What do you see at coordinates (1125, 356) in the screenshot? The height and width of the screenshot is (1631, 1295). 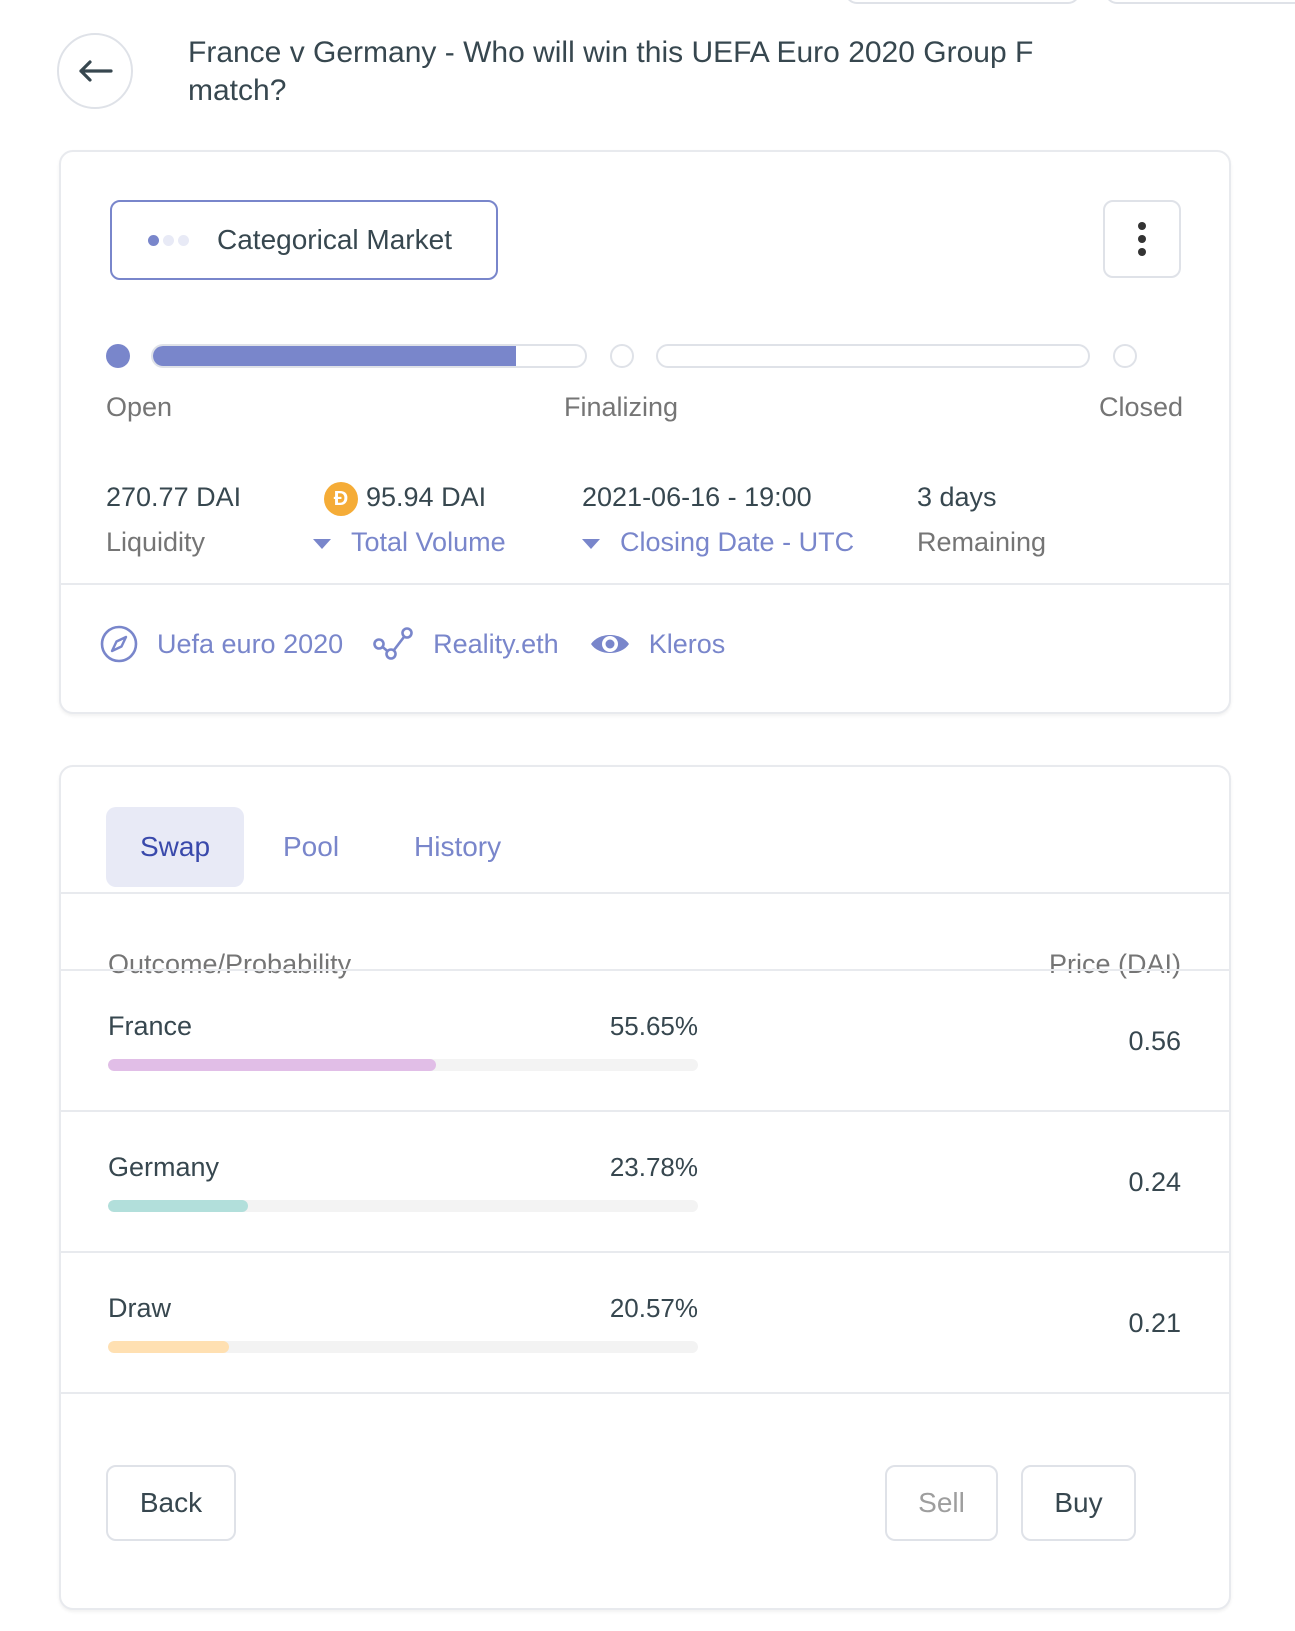 I see `stage-dot-closed` at bounding box center [1125, 356].